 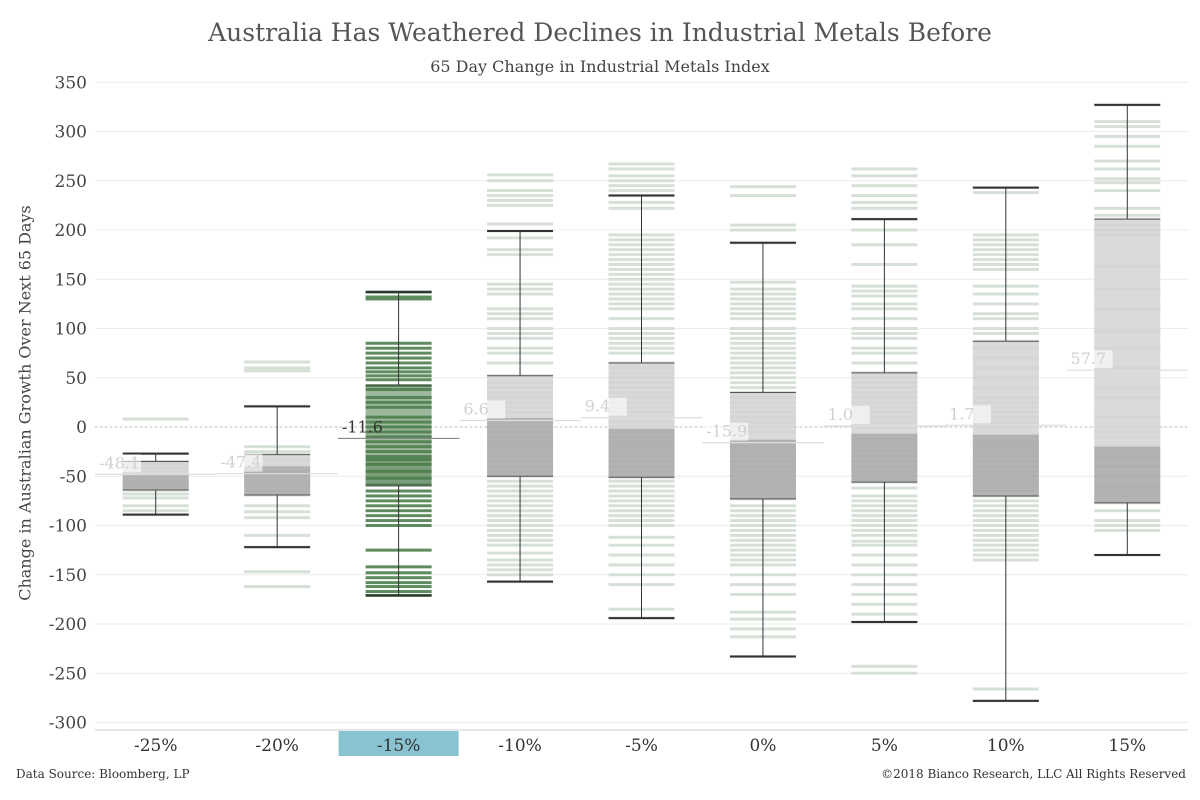 What do you see at coordinates (520, 746) in the screenshot?
I see `x-tick-label: -10%` at bounding box center [520, 746].